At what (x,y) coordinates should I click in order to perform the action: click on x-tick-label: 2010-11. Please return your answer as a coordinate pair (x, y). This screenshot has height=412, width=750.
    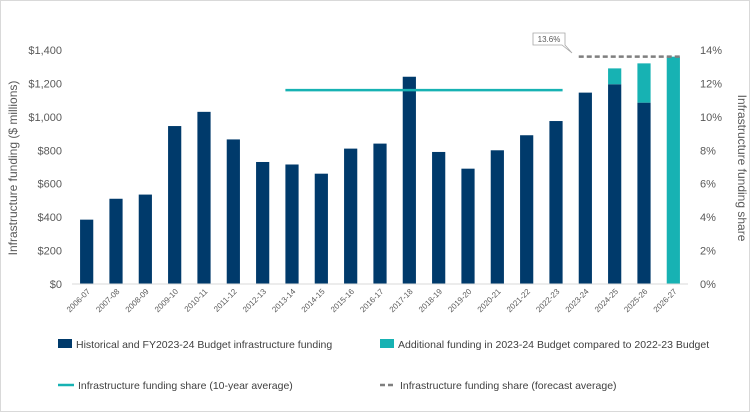
    Looking at the image, I should click on (196, 300).